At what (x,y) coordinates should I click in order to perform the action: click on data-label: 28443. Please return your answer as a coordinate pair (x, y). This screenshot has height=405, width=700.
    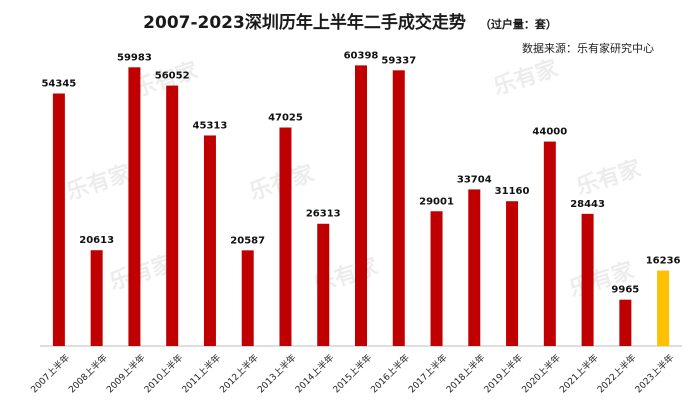
    Looking at the image, I should click on (587, 204).